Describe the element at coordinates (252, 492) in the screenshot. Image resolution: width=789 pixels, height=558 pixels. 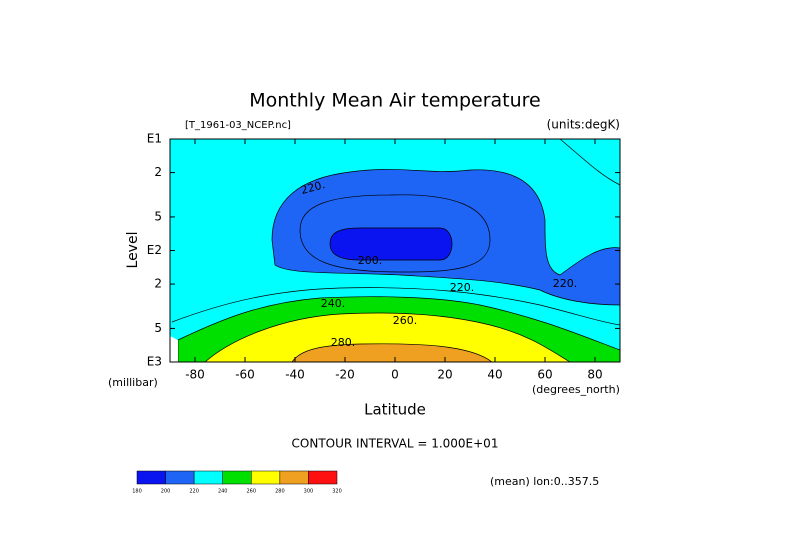
I see `colorbar-label: 260` at that location.